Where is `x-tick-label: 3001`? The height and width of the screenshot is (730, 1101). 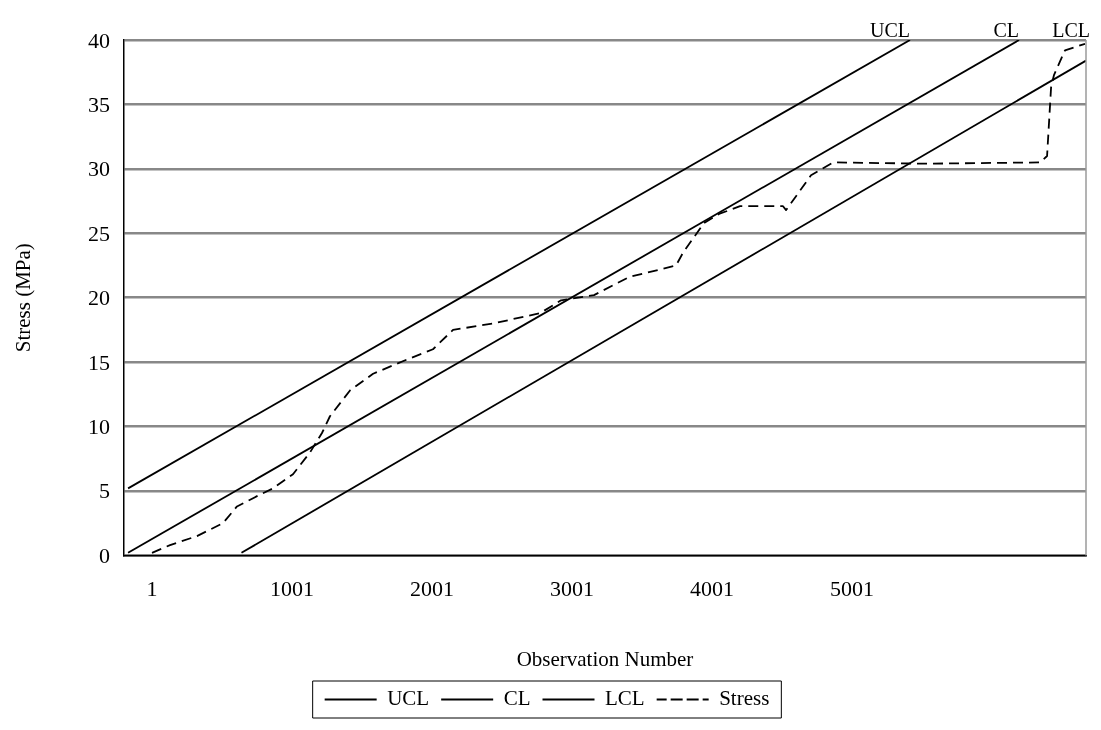
x-tick-label: 3001 is located at coordinates (572, 589).